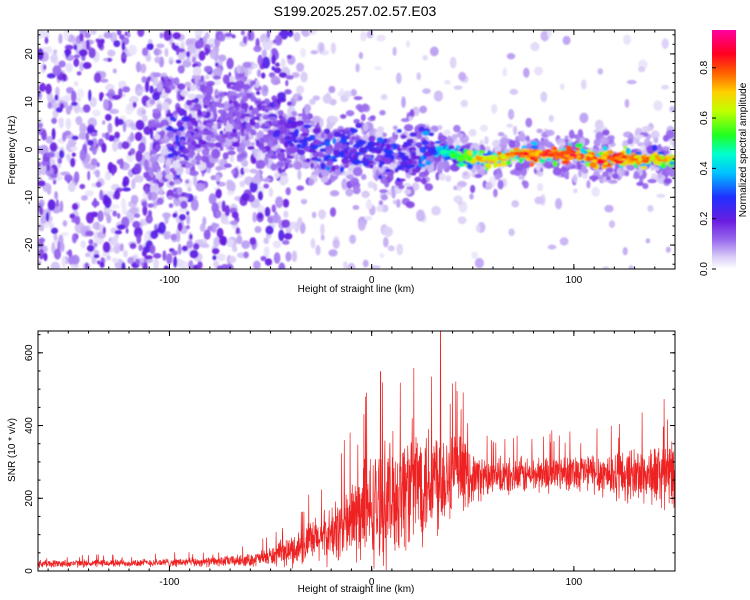 The height and width of the screenshot is (600, 750). Describe the element at coordinates (372, 280) in the screenshot. I see `x-tick-label: 0` at that location.